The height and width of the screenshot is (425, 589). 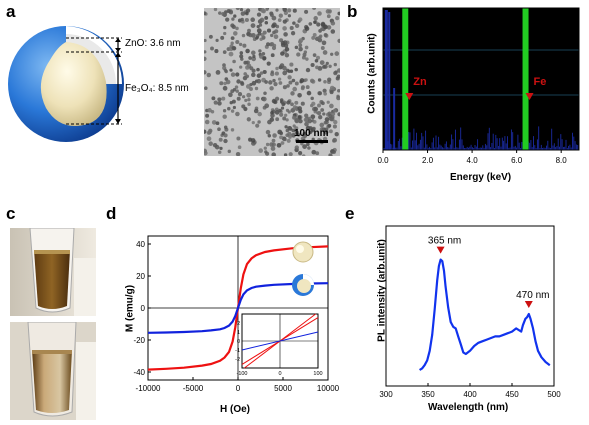 What do you see at coordinates (352, 11) in the screenshot?
I see `panel-letter-b: b` at bounding box center [352, 11].